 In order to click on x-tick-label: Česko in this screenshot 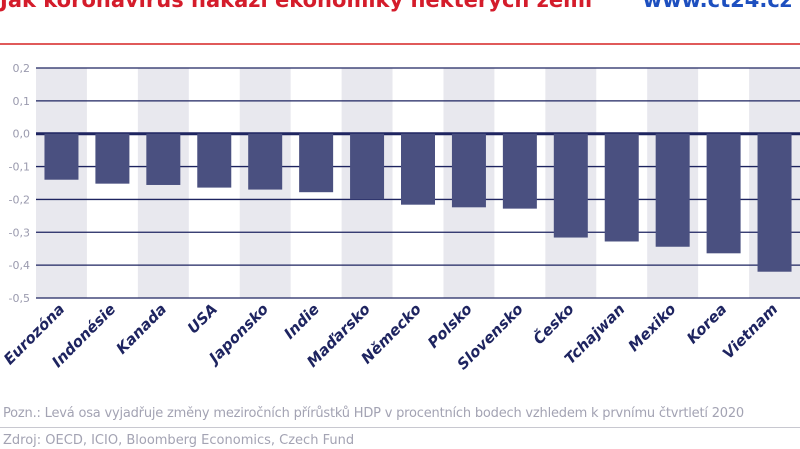, I will do `click(552, 323)`.